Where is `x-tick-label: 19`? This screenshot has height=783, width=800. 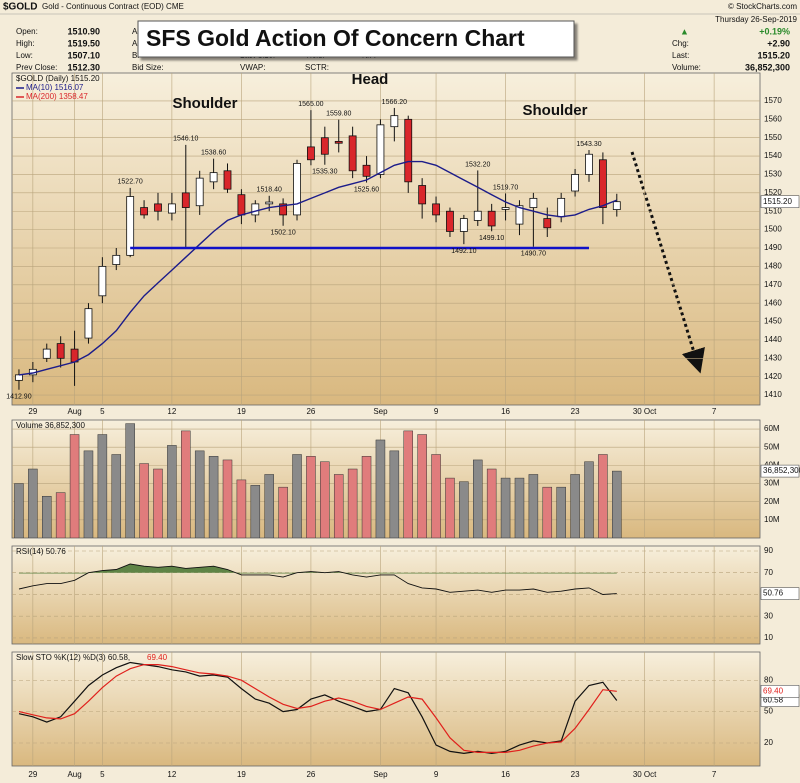 x-tick-label: 19 is located at coordinates (241, 411).